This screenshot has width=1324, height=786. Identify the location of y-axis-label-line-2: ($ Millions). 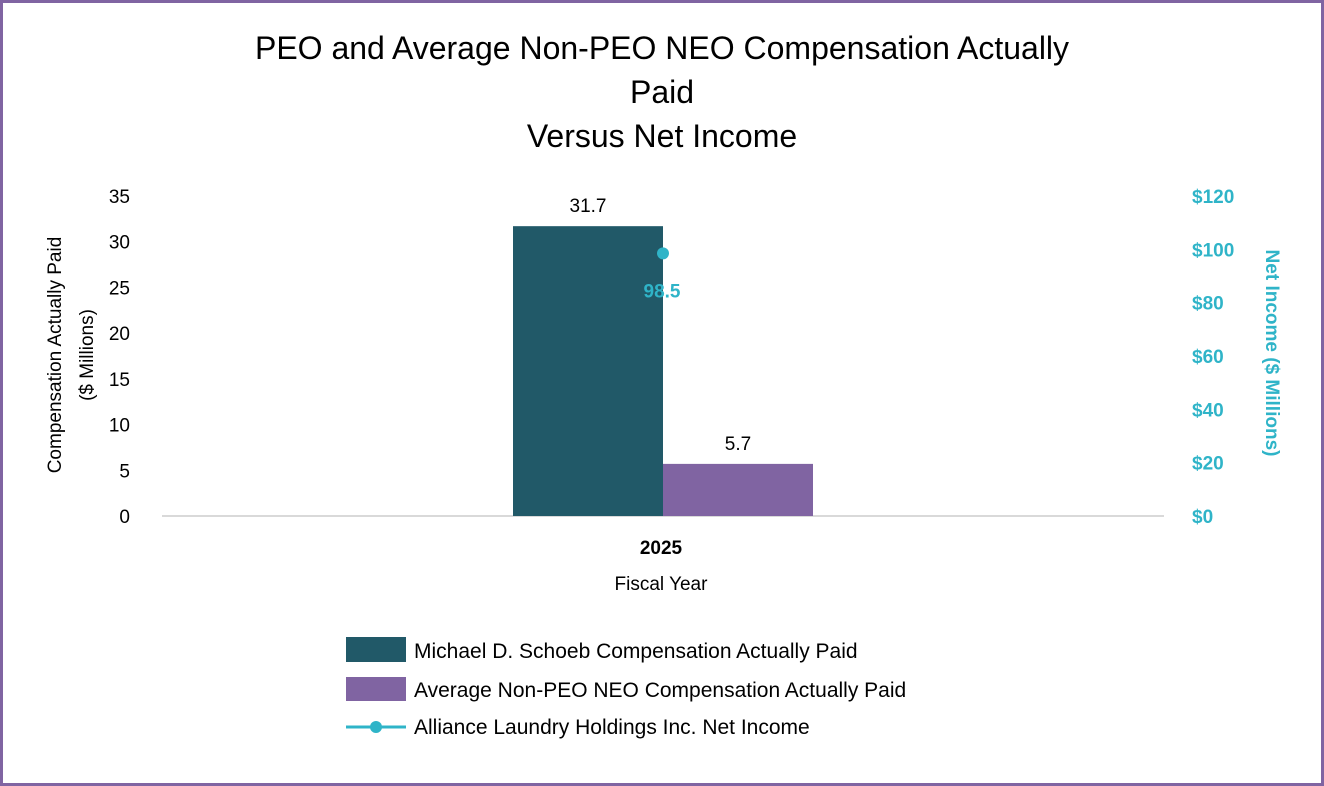
(87, 355).